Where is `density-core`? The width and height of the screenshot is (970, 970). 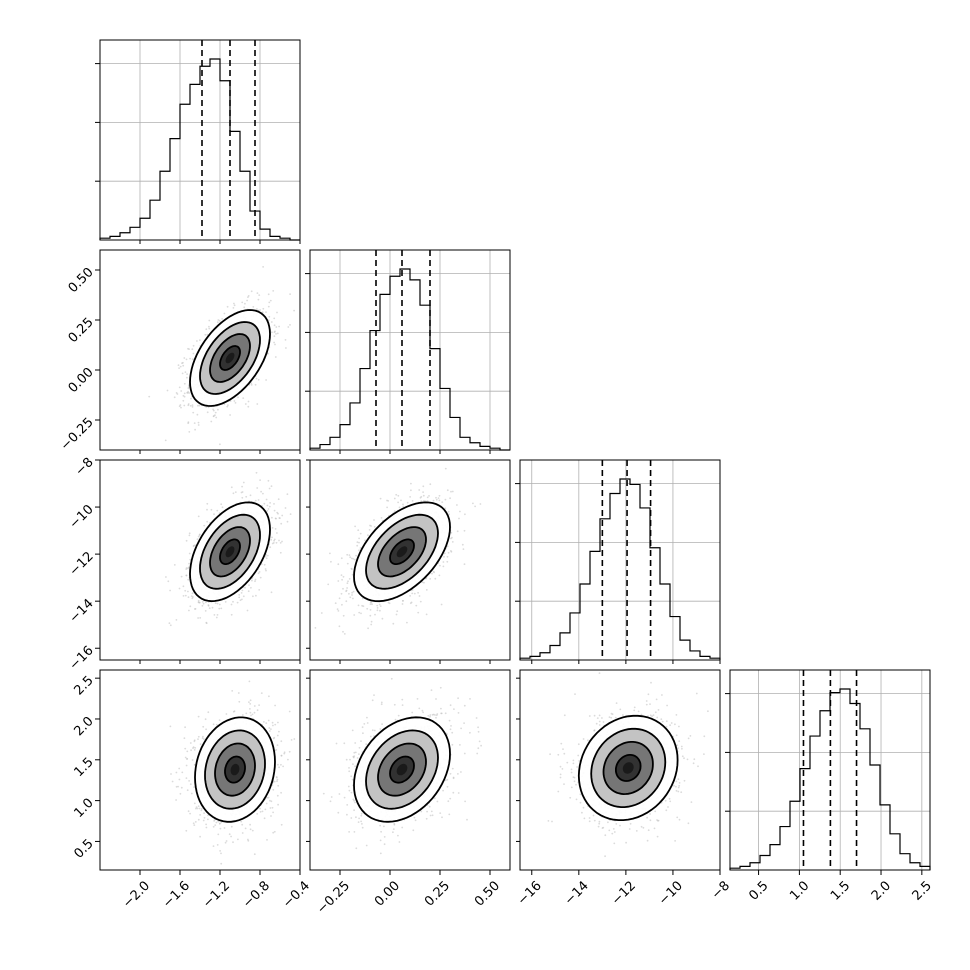
density-core is located at coordinates (402, 552).